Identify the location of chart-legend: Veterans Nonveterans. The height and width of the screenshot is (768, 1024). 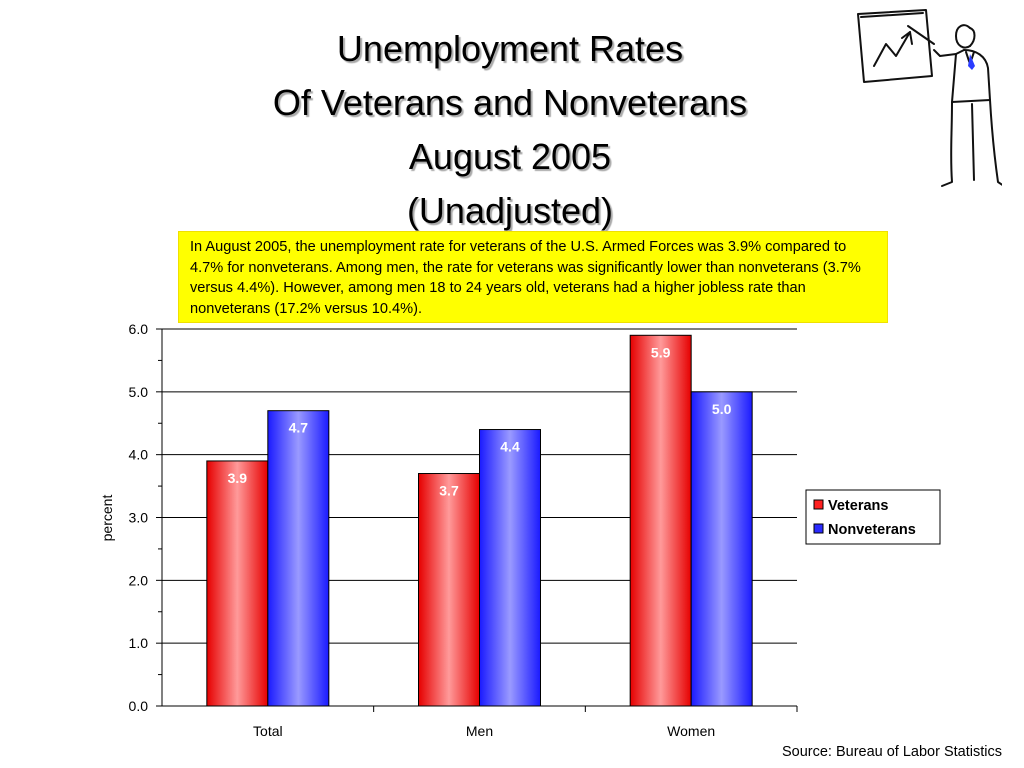
(873, 517).